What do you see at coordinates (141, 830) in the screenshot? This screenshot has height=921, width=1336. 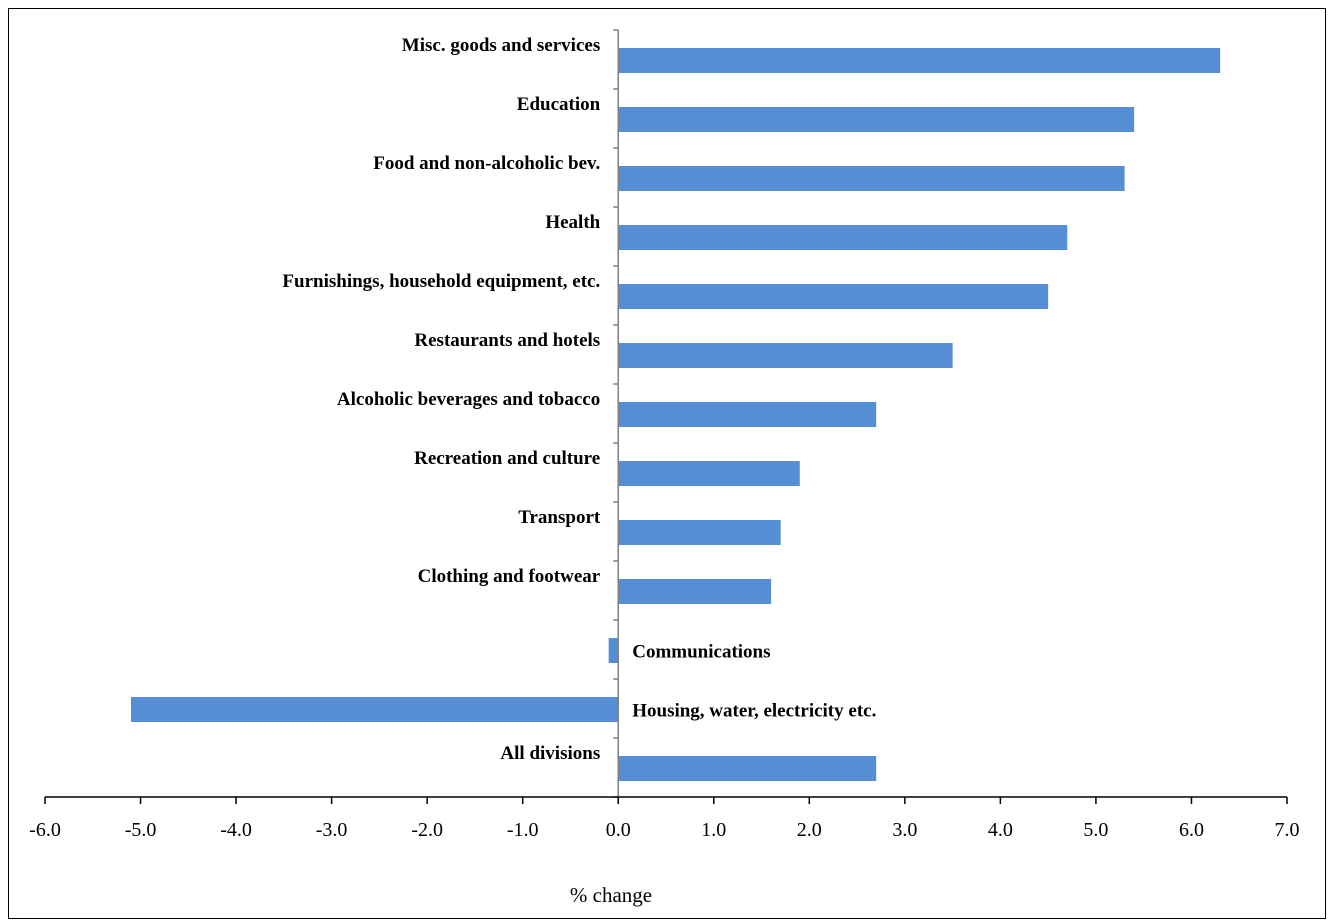 I see `x-tick-label-1: -5.0` at bounding box center [141, 830].